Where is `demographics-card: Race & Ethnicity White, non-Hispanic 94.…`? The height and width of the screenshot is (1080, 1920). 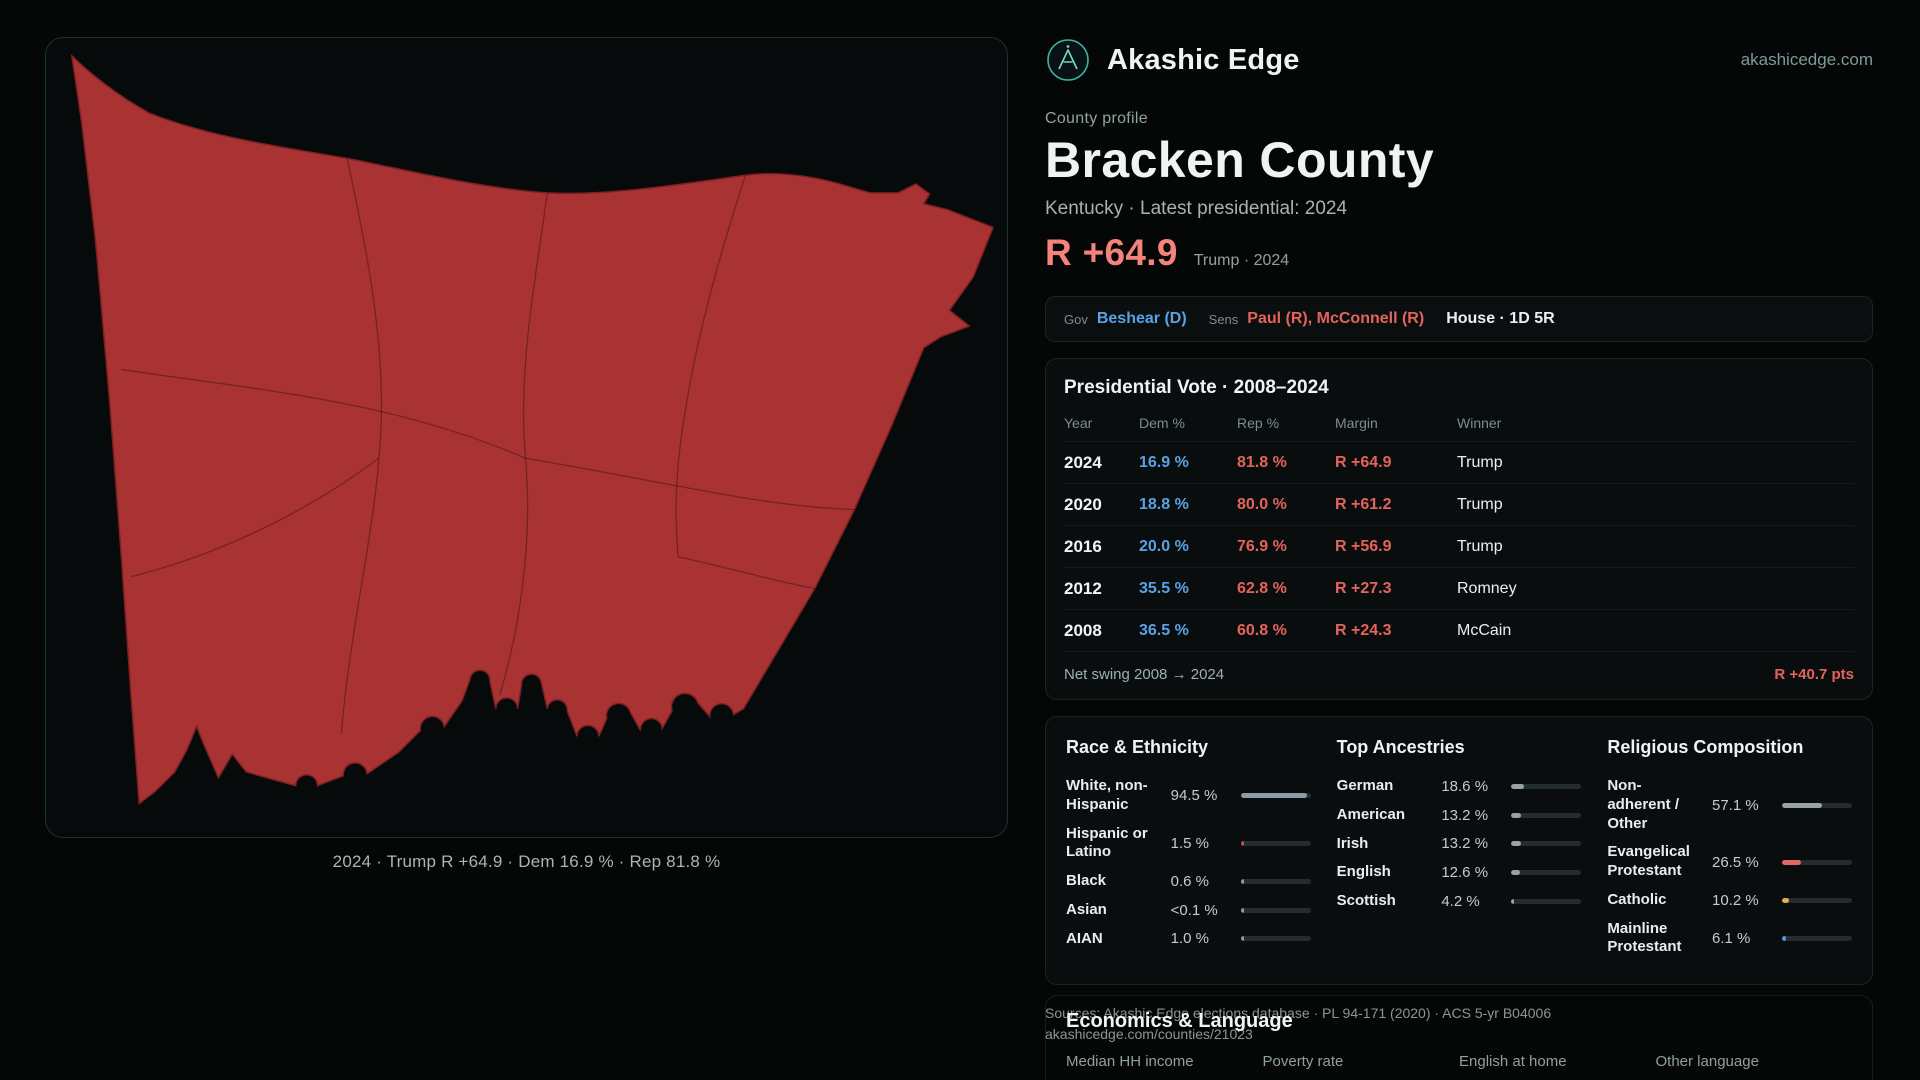
demographics-card: Race & Ethnicity White, non-Hispanic 94.… is located at coordinates (1459, 850).